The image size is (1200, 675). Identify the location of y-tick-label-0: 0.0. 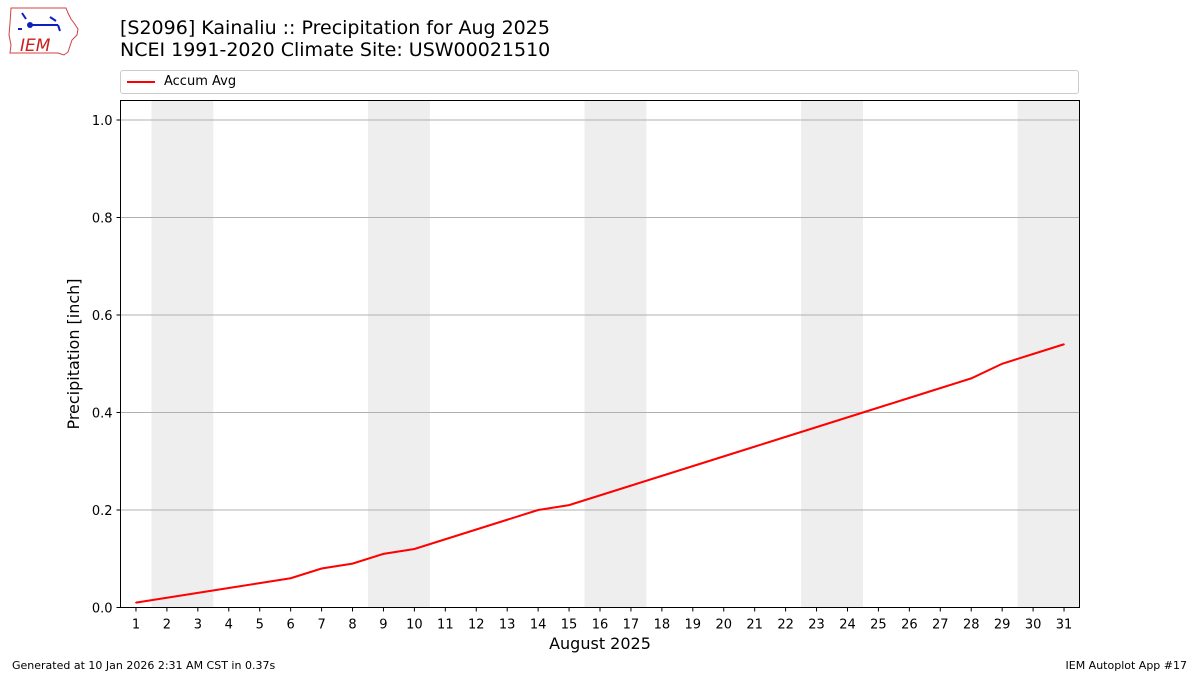
(102, 609).